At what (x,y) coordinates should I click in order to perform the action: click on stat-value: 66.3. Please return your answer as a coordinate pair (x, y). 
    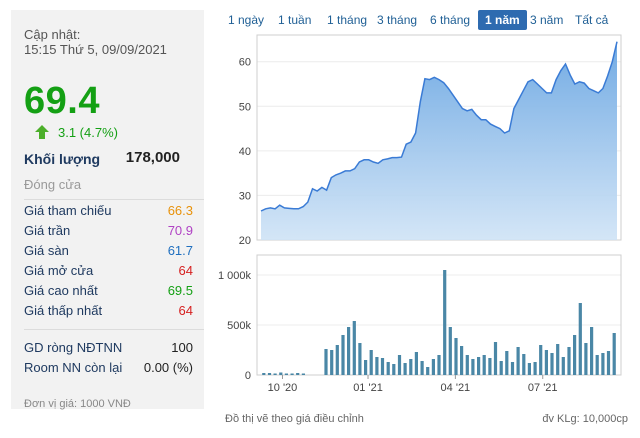
    Looking at the image, I should click on (180, 210).